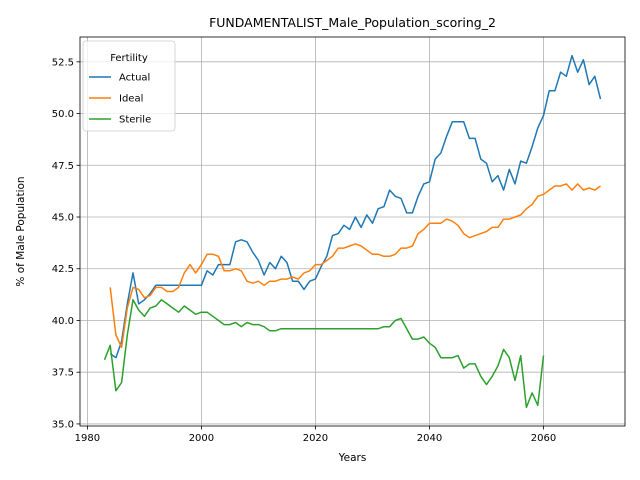 Image resolution: width=640 pixels, height=480 pixels. Describe the element at coordinates (131, 99) in the screenshot. I see `legend-label-ideal: Ideal` at that location.